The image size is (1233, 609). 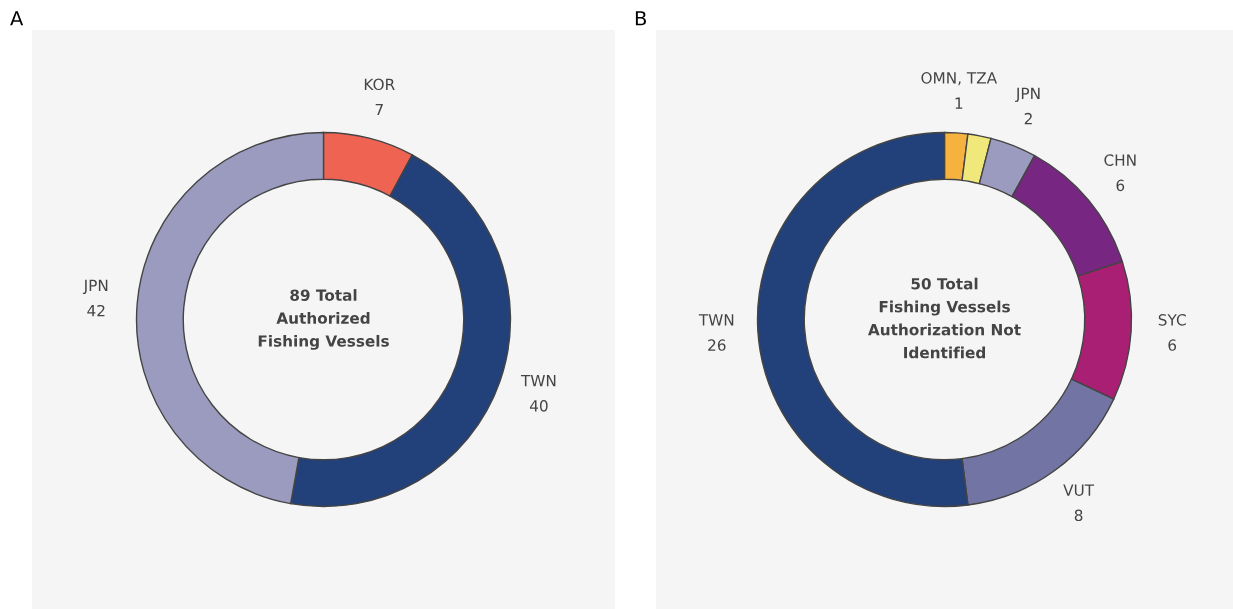 What do you see at coordinates (17, 18) in the screenshot?
I see `chart-title: A` at bounding box center [17, 18].